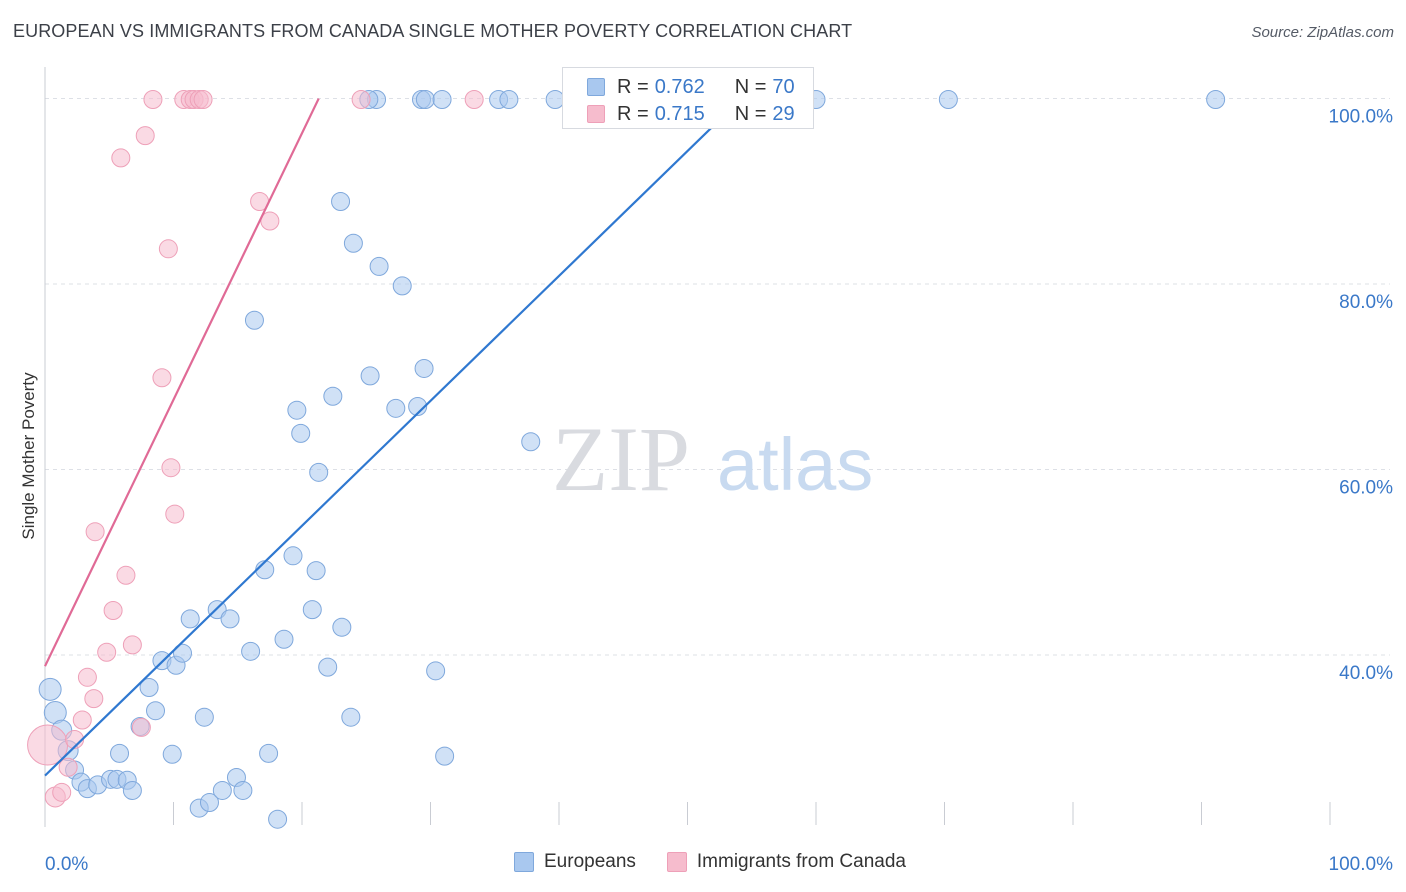 This screenshot has width=1406, height=892. I want to click on legend-n-value: 29, so click(783, 113).